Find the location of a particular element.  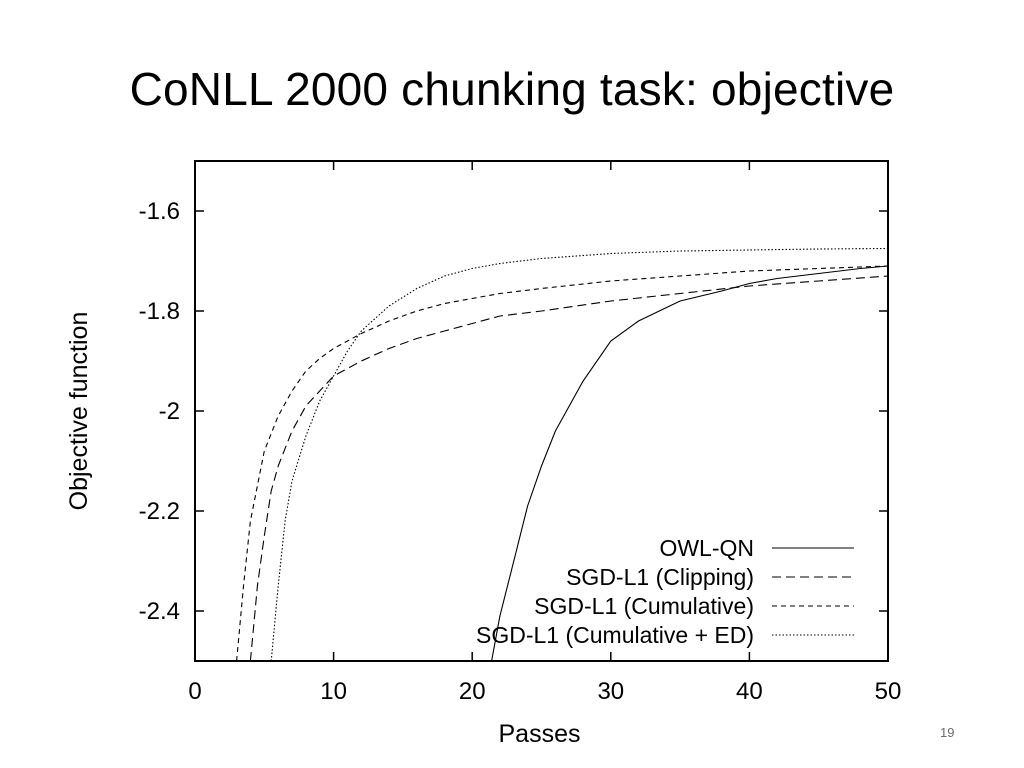

x-tick-label: 20 is located at coordinates (472, 691).